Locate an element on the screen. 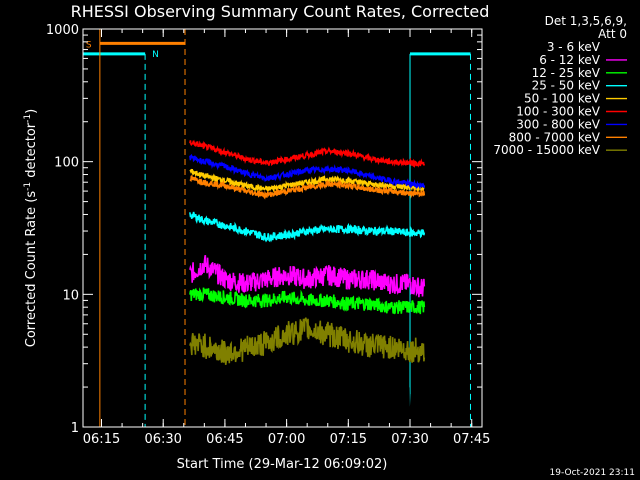 Image resolution: width=640 pixels, height=480 pixels. y-axis-label: Corrected Count Rate (s-1 detector-1) is located at coordinates (31, 228).